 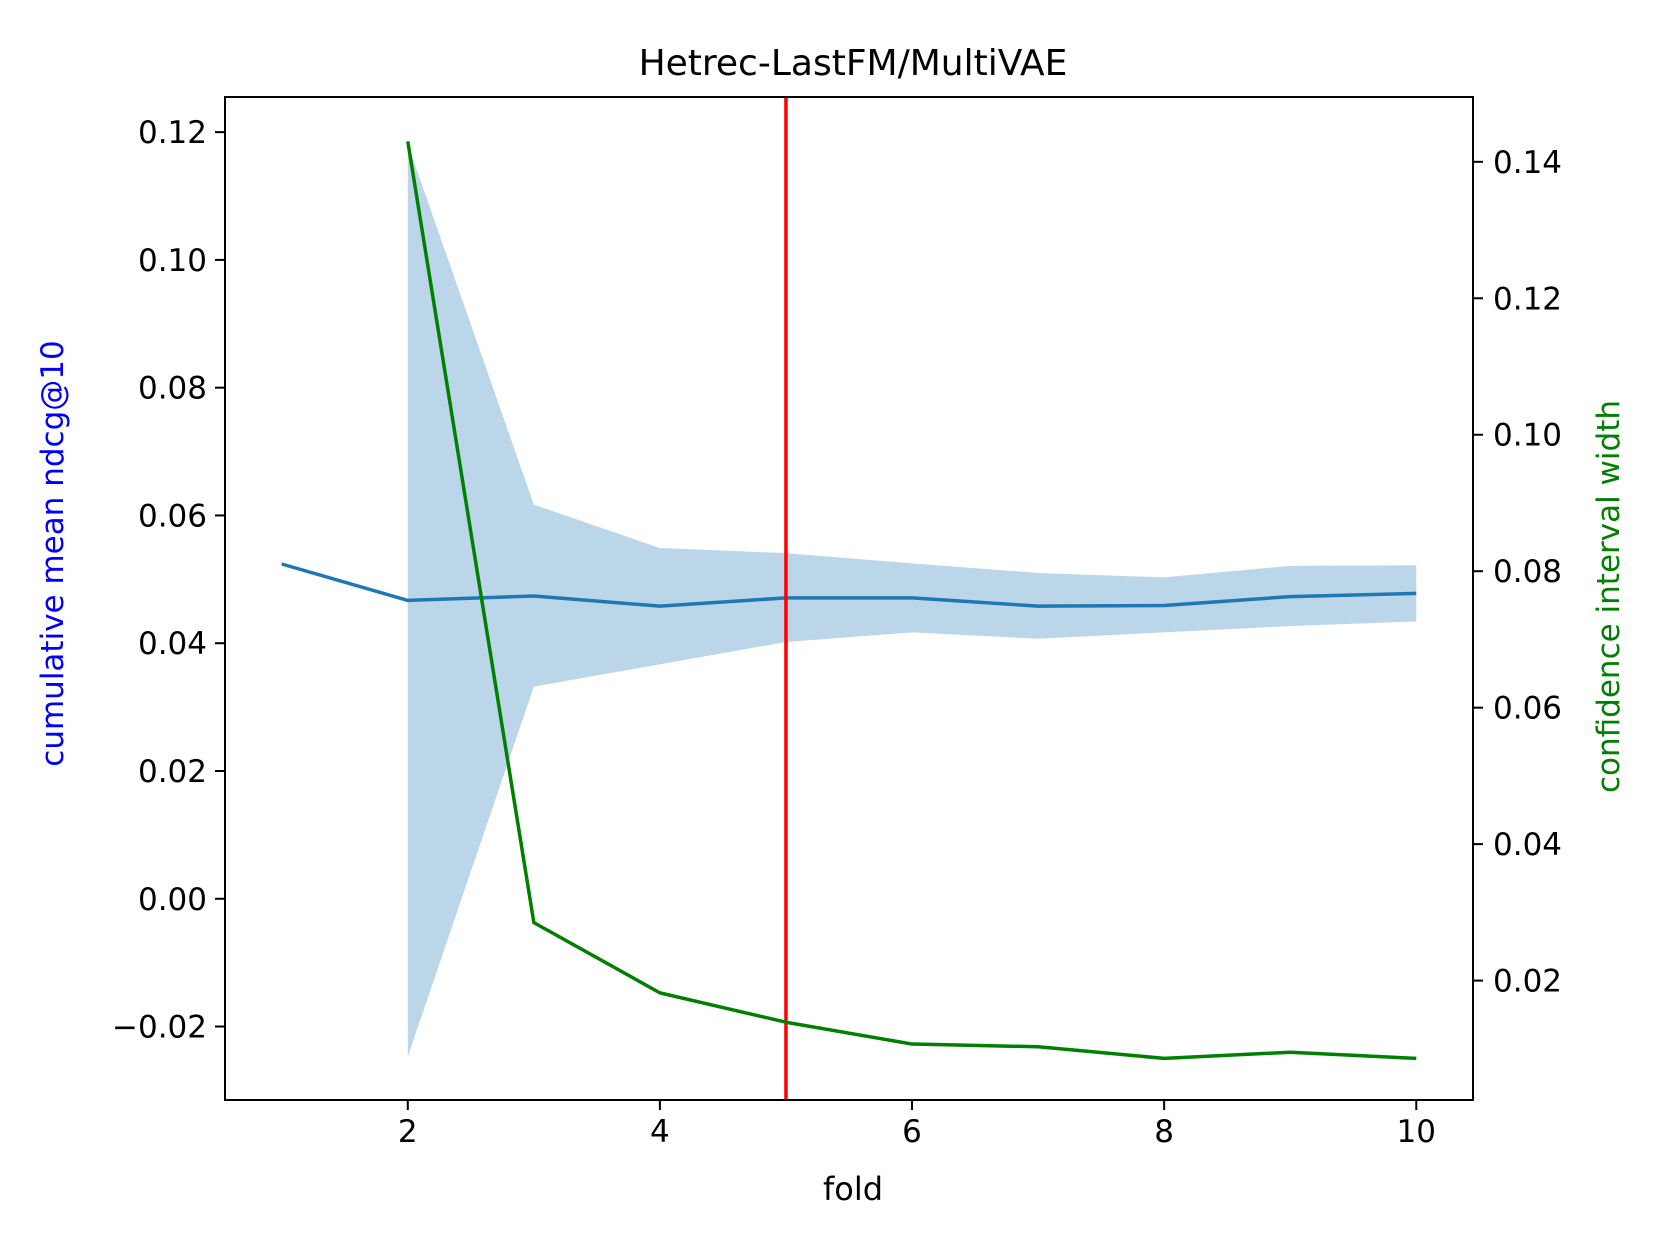 What do you see at coordinates (172, 644) in the screenshot?
I see `y-left-tick-label: 0.04` at bounding box center [172, 644].